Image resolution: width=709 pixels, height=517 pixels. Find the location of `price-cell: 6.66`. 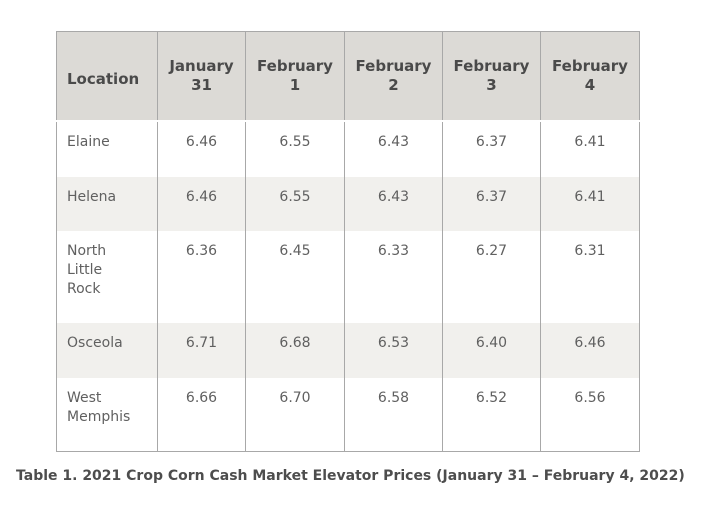

price-cell: 6.66 is located at coordinates (201, 414).